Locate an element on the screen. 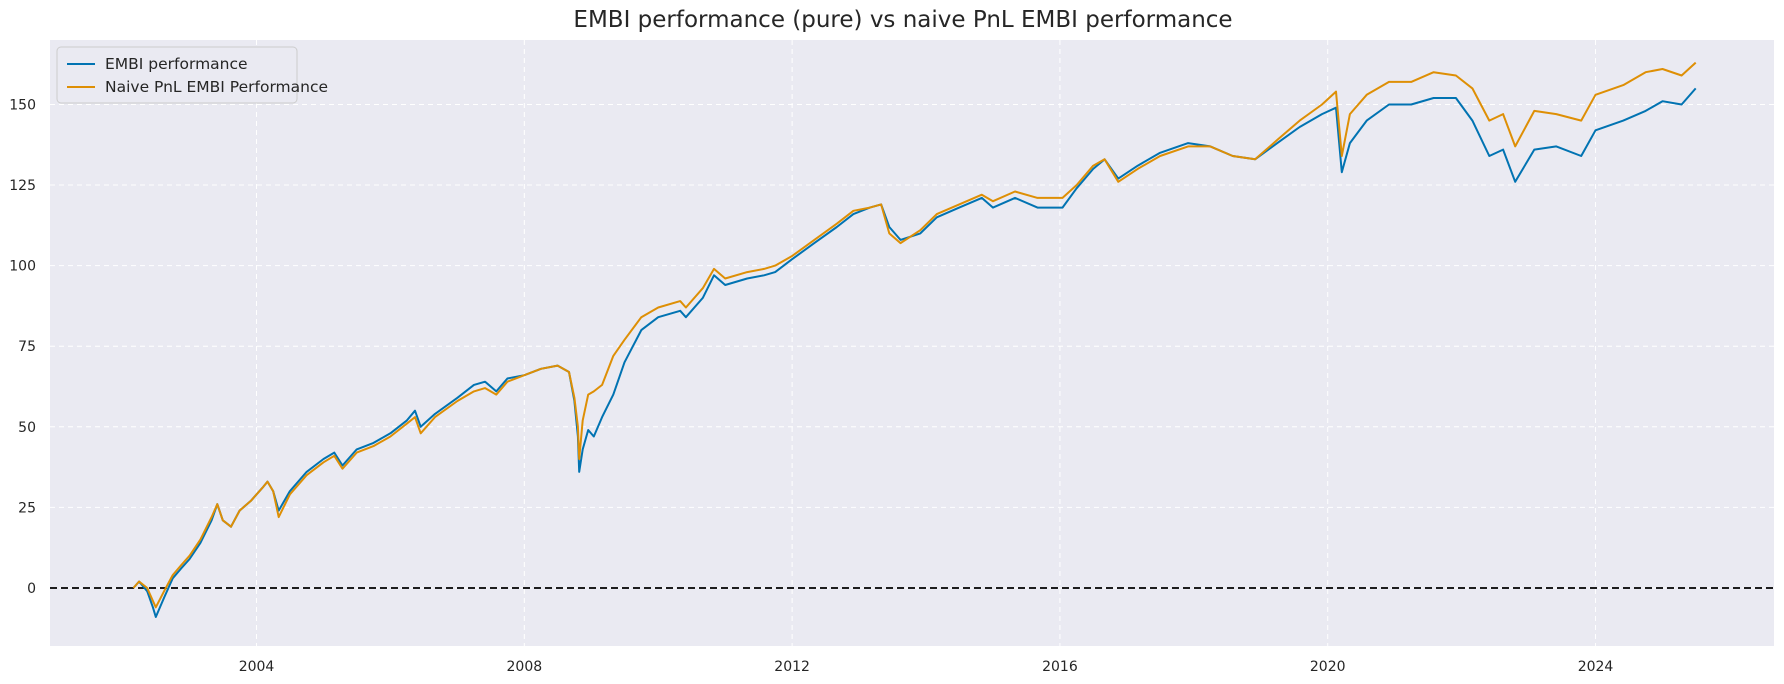  x-tick-label: 2016 is located at coordinates (1060, 667).